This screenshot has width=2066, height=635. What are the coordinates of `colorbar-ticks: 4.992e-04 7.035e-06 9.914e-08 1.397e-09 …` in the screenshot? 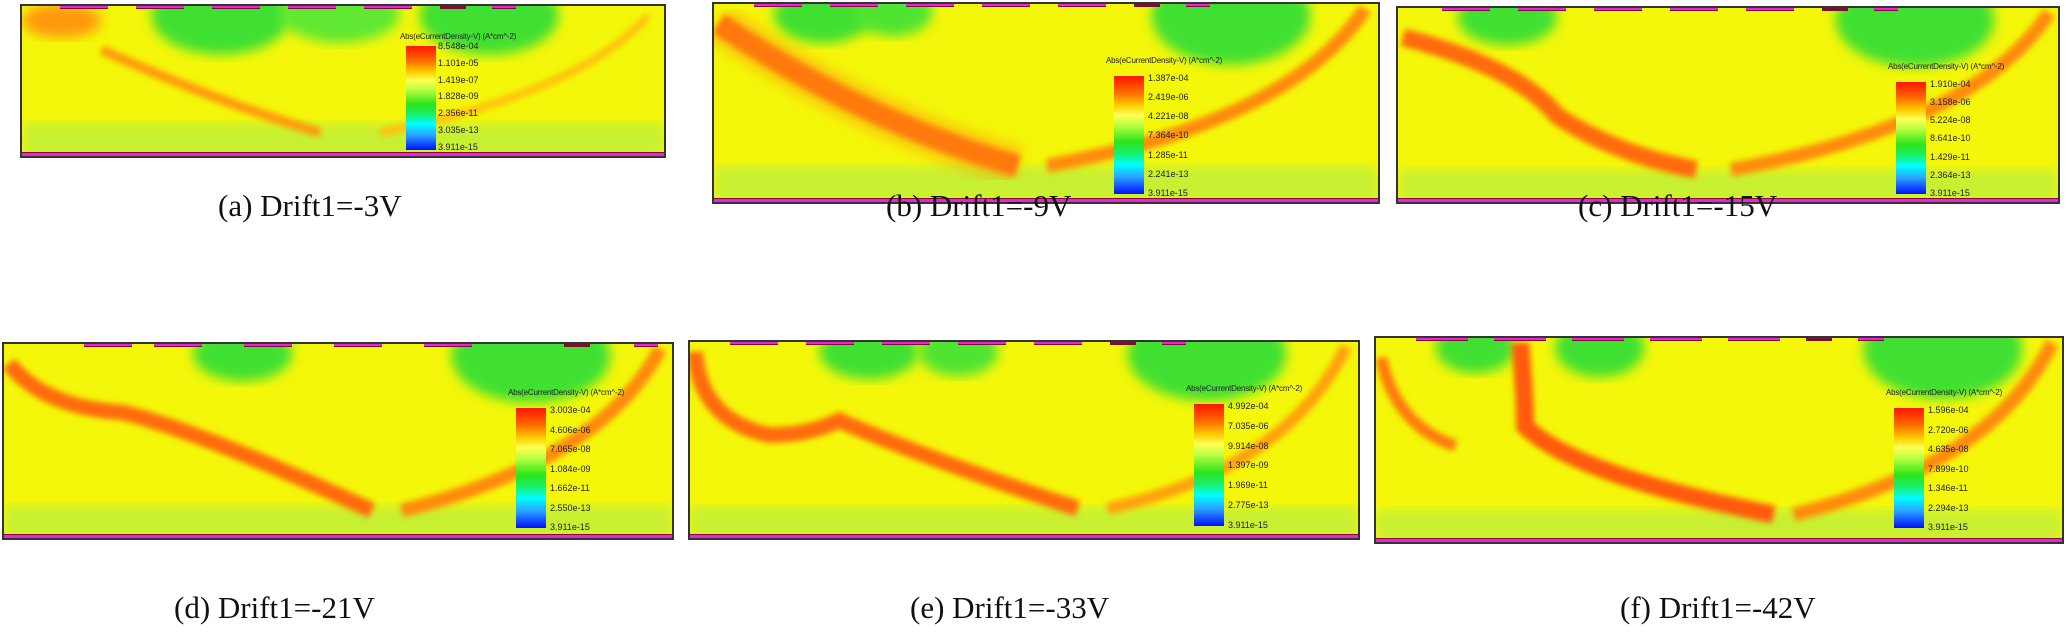 It's located at (1248, 466).